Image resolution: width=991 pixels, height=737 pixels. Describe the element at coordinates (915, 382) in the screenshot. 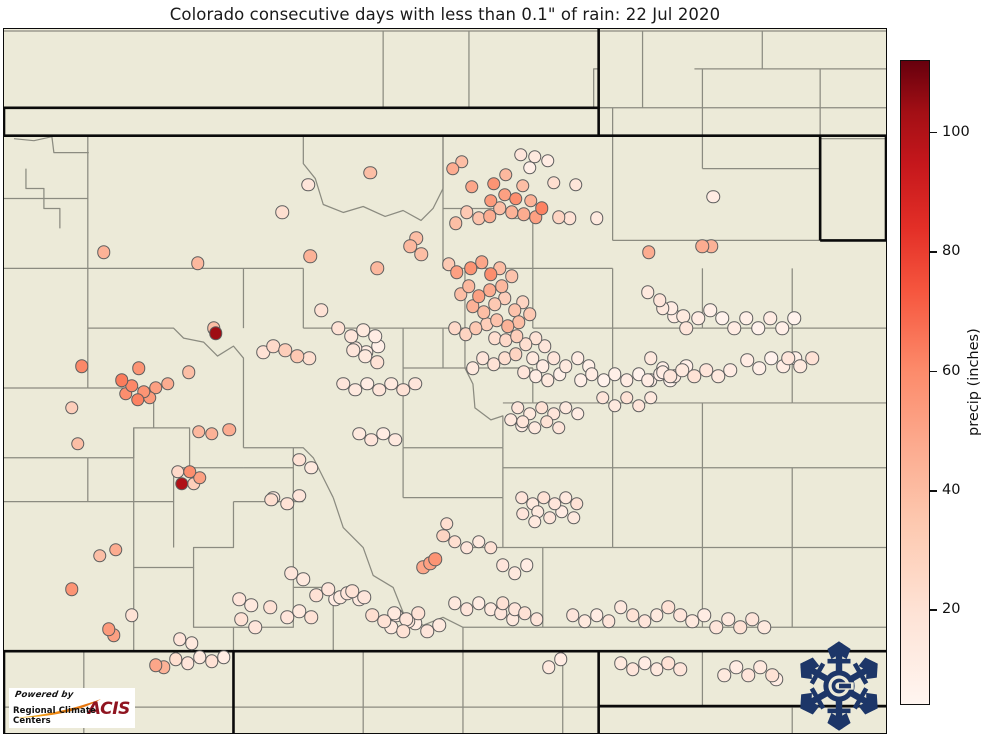

I see `colorbar-gradient` at that location.